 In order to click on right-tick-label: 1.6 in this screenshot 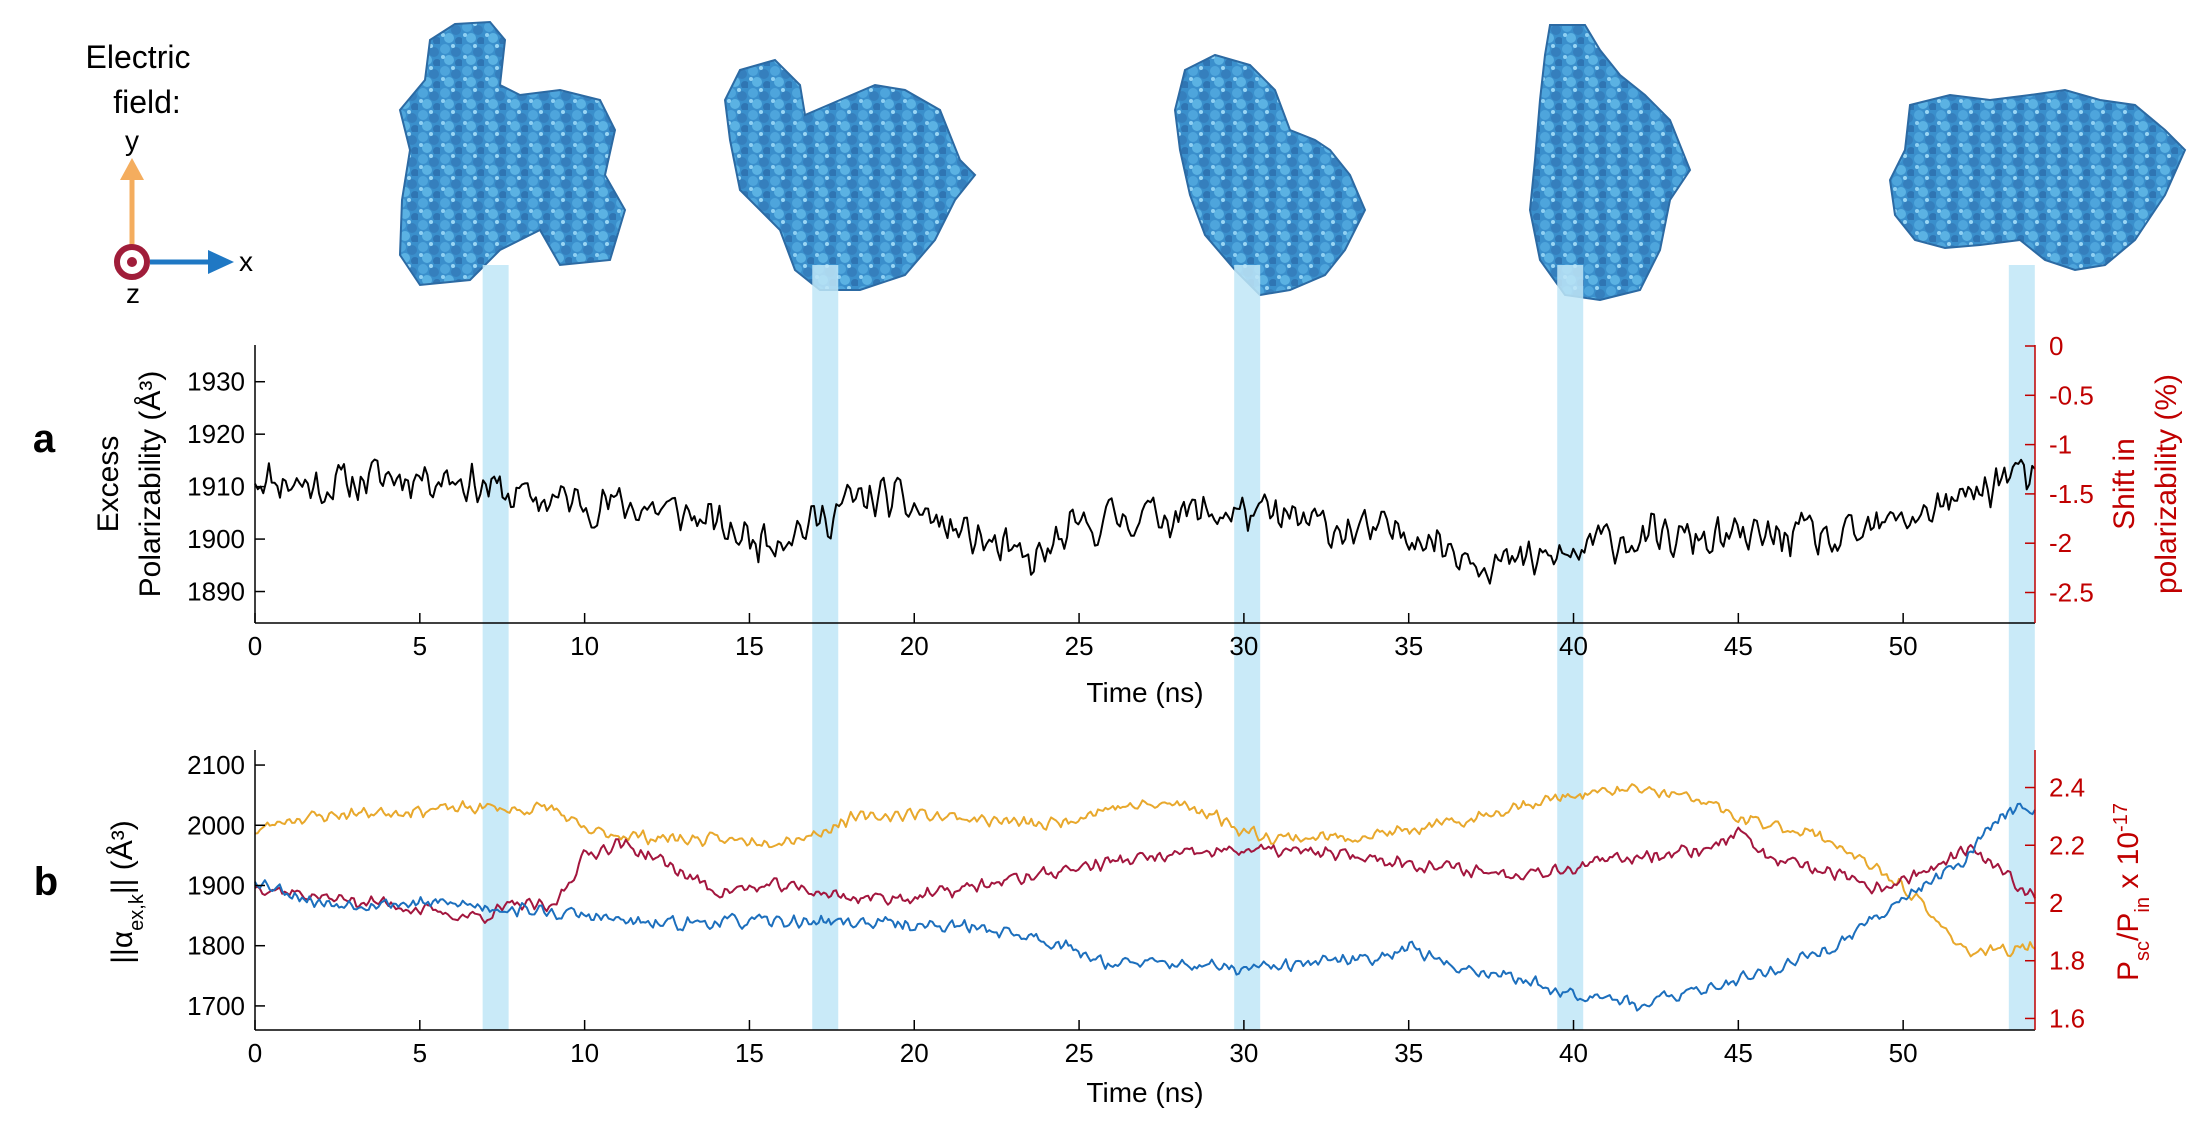, I will do `click(2067, 1018)`.